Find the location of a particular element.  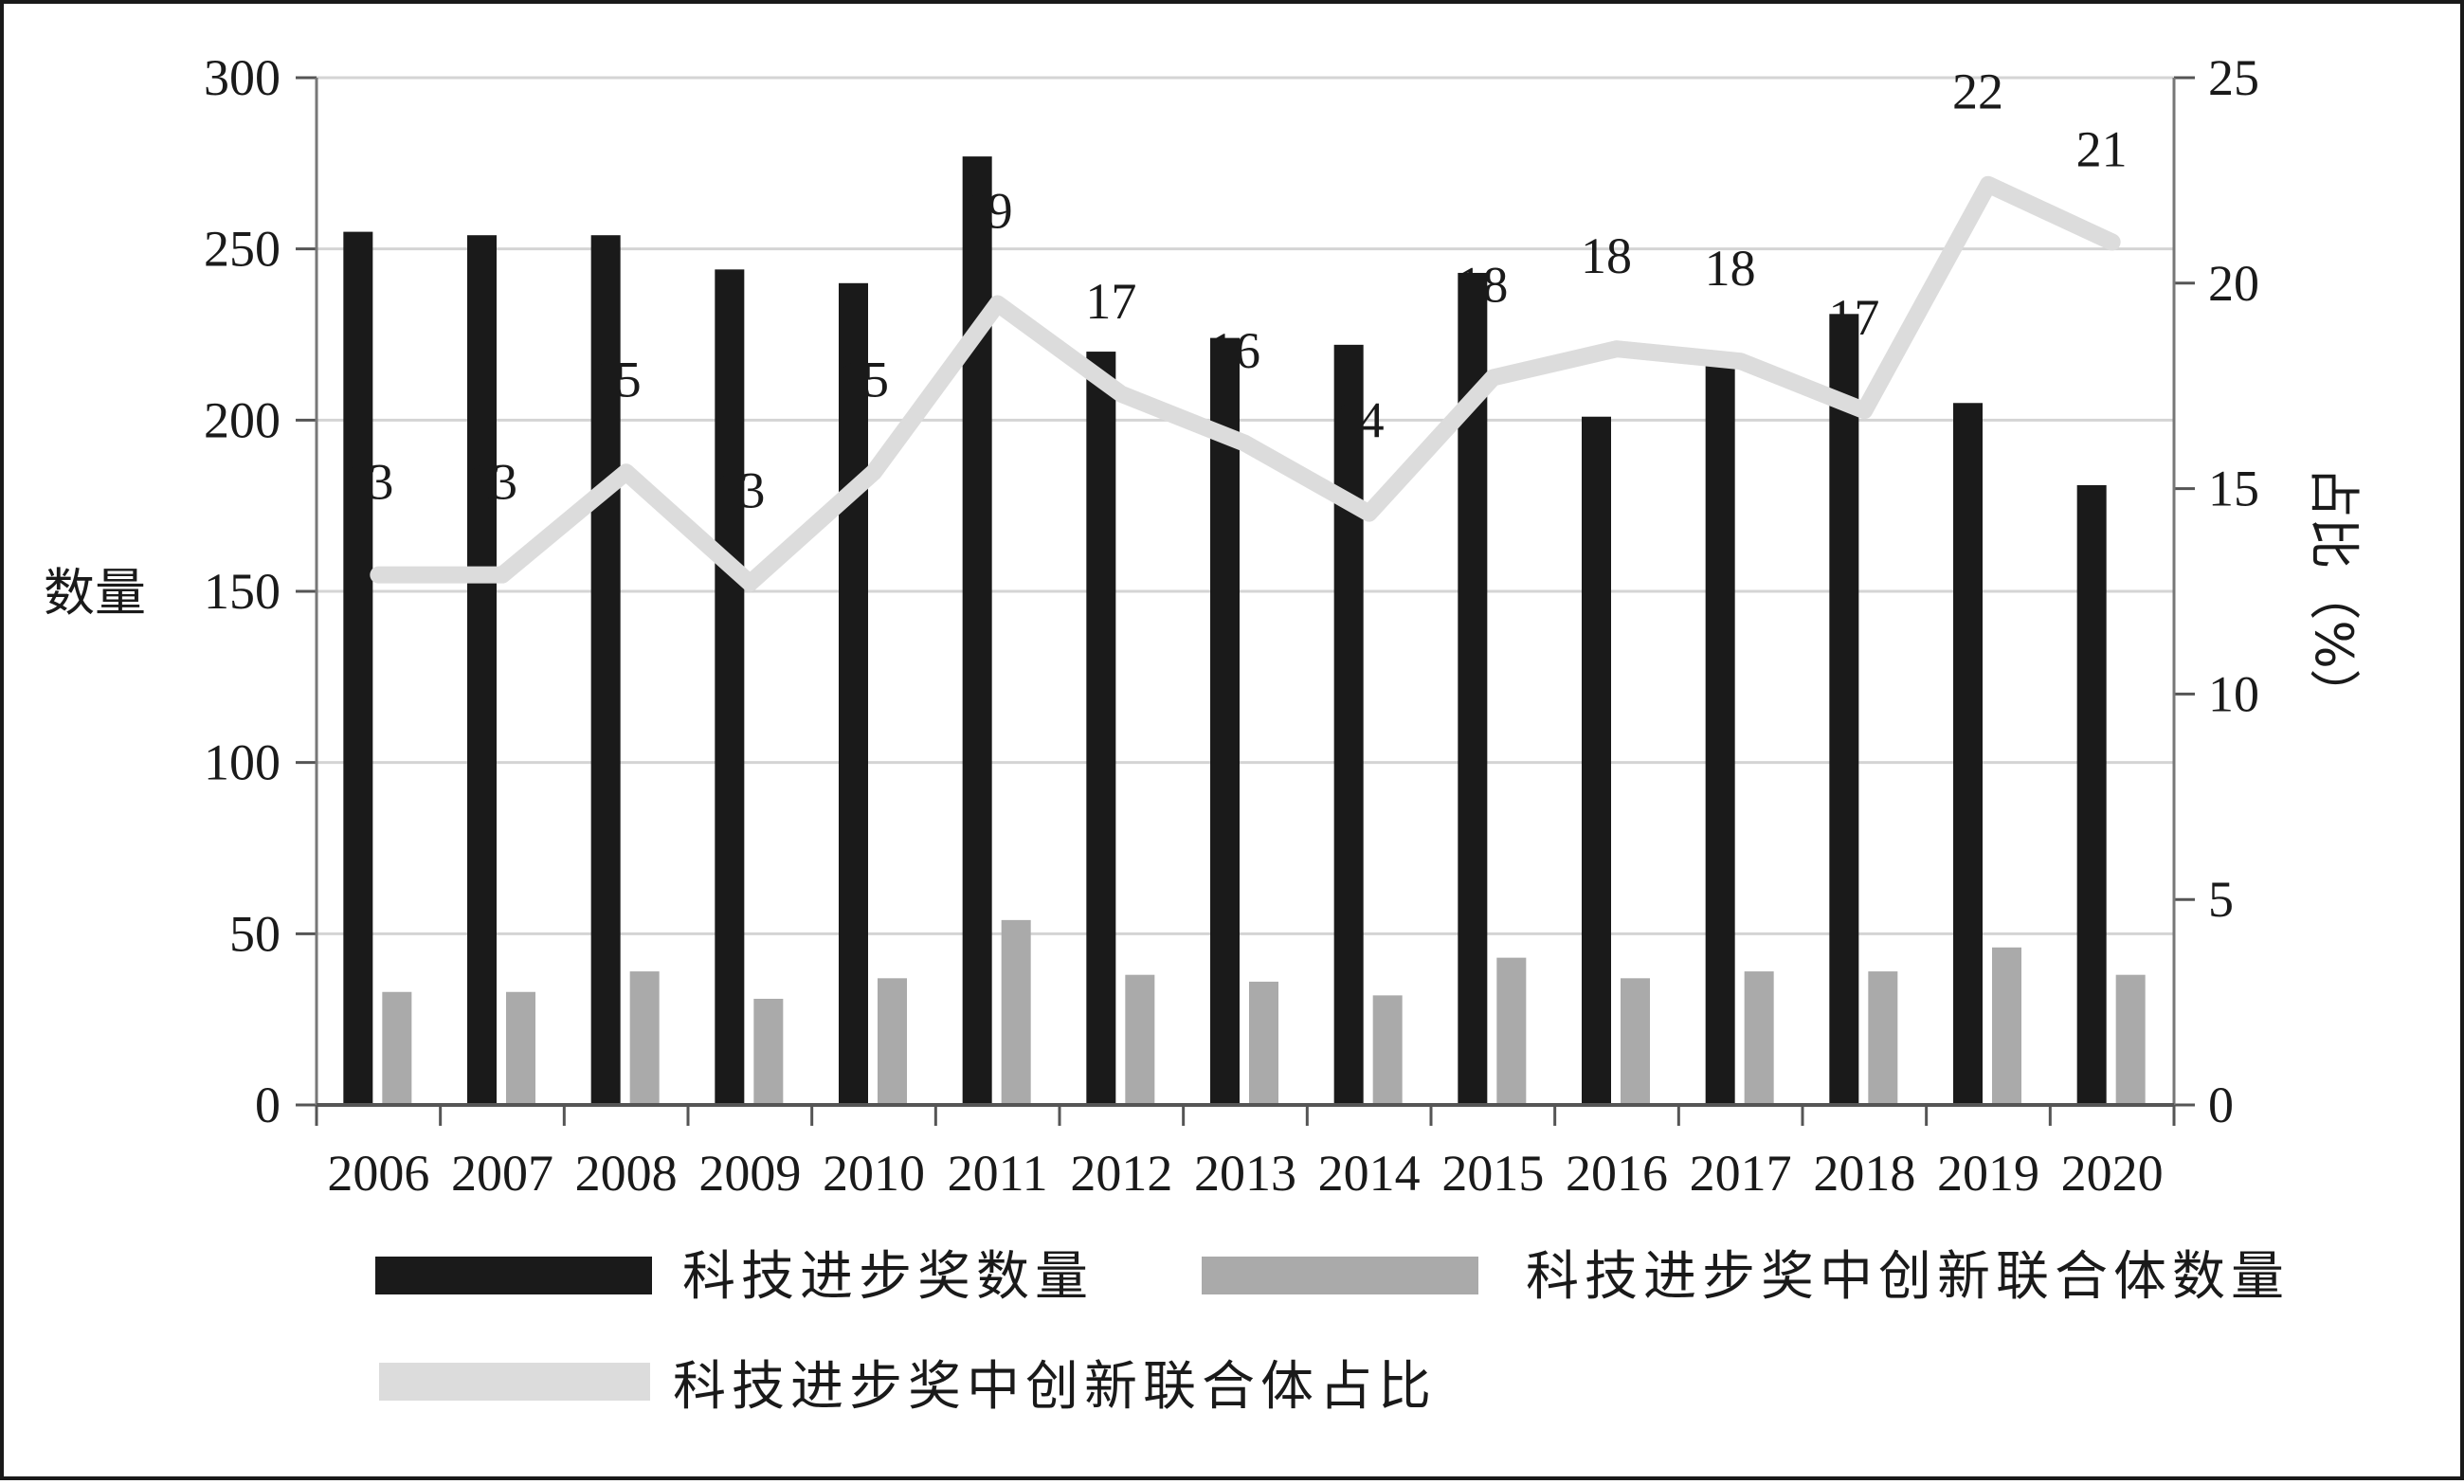

x-tick-label: 2008 is located at coordinates (627, 1173).